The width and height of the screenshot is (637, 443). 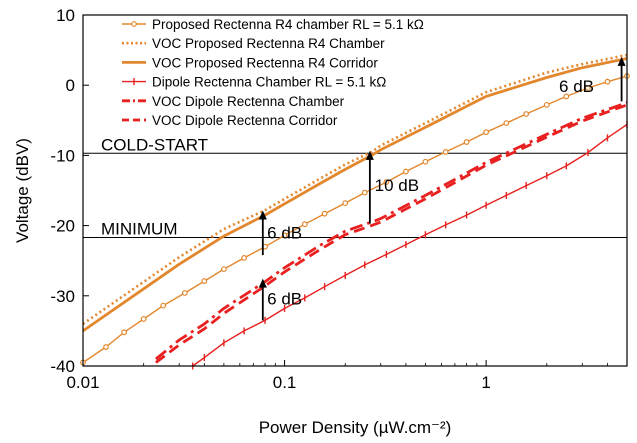 I want to click on y-tick-label: -30, so click(x=62, y=296).